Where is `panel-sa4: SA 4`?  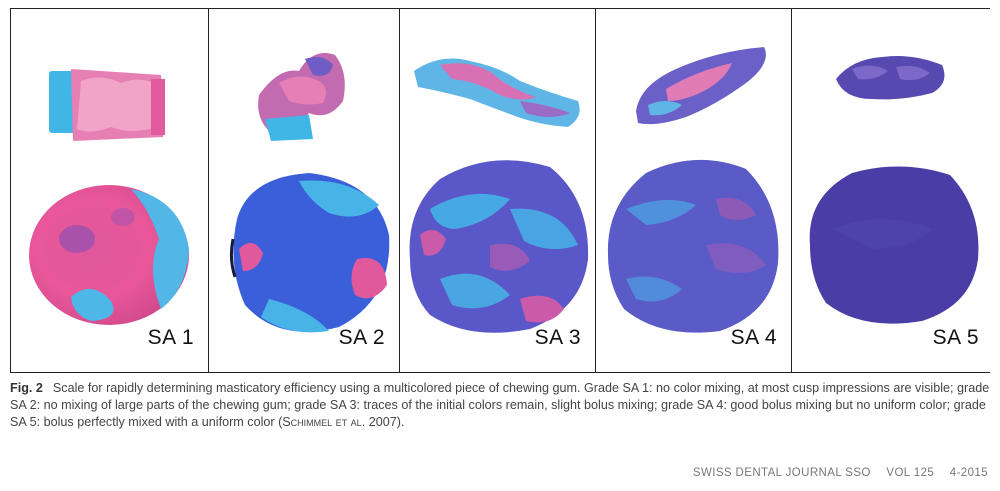 panel-sa4: SA 4 is located at coordinates (694, 190).